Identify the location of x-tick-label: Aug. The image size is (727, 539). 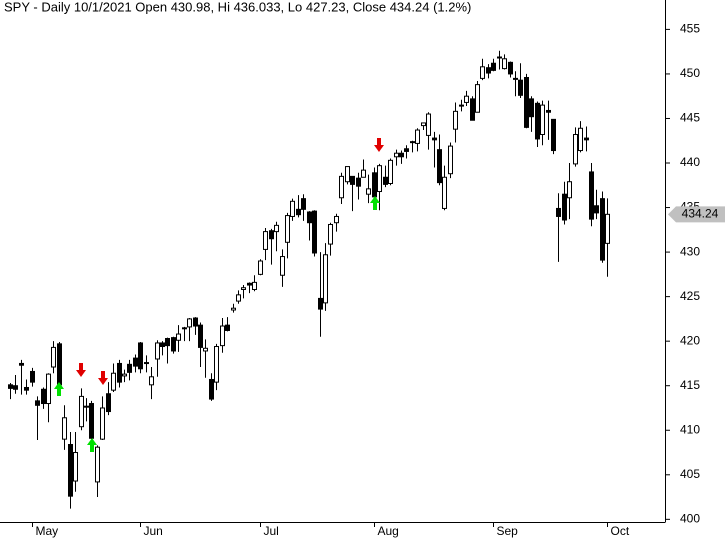
(388, 531).